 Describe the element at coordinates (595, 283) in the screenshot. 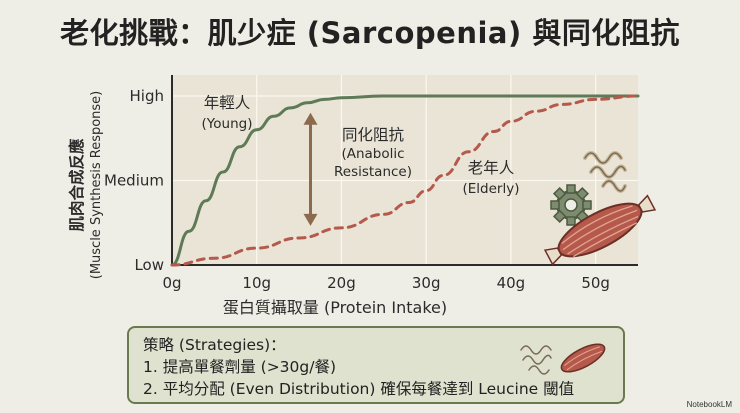

I see `x-tick-label: 50g` at that location.